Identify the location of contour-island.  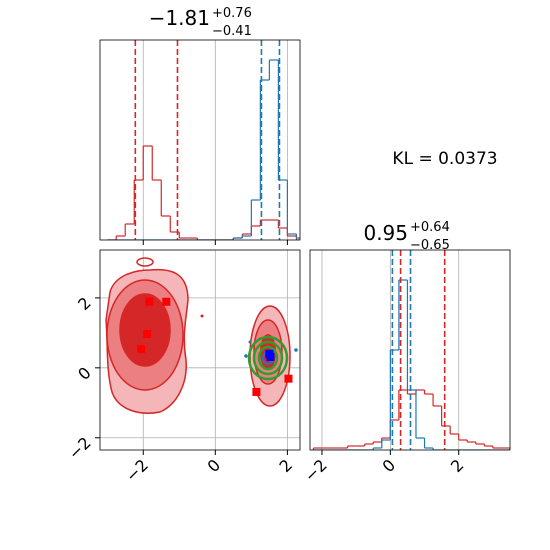
(145, 262).